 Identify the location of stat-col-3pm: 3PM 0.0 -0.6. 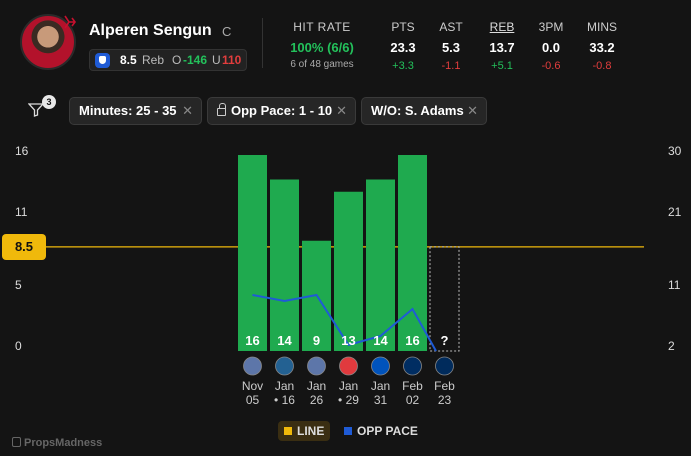
(551, 46).